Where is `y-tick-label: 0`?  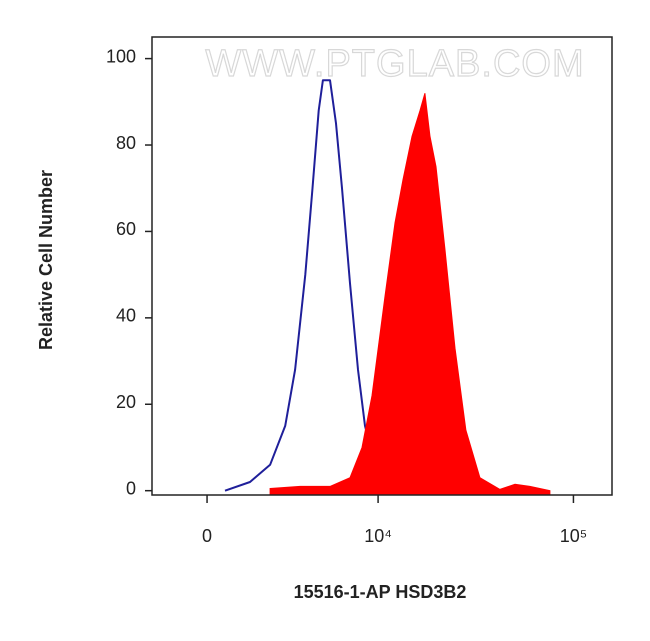
y-tick-label: 0 is located at coordinates (131, 488).